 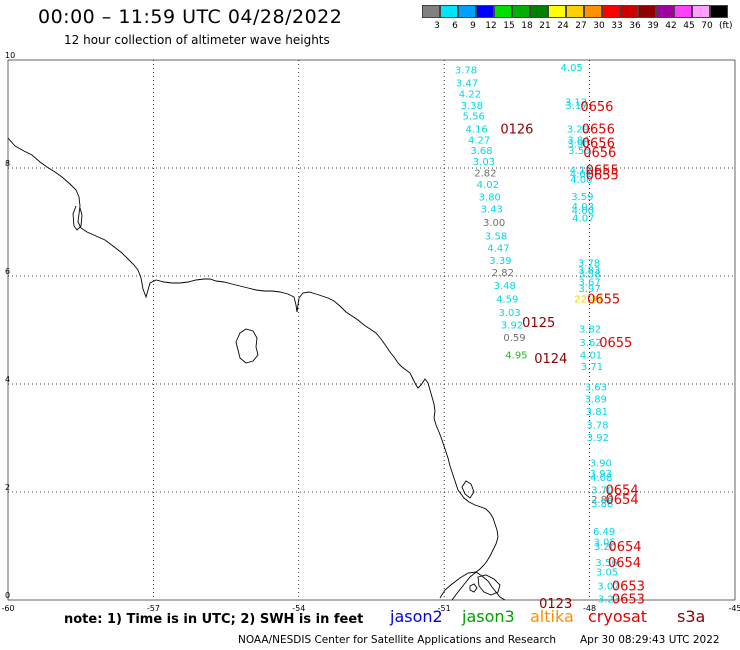 What do you see at coordinates (498, 248) in the screenshot?
I see `swh-value: 4.47` at bounding box center [498, 248].